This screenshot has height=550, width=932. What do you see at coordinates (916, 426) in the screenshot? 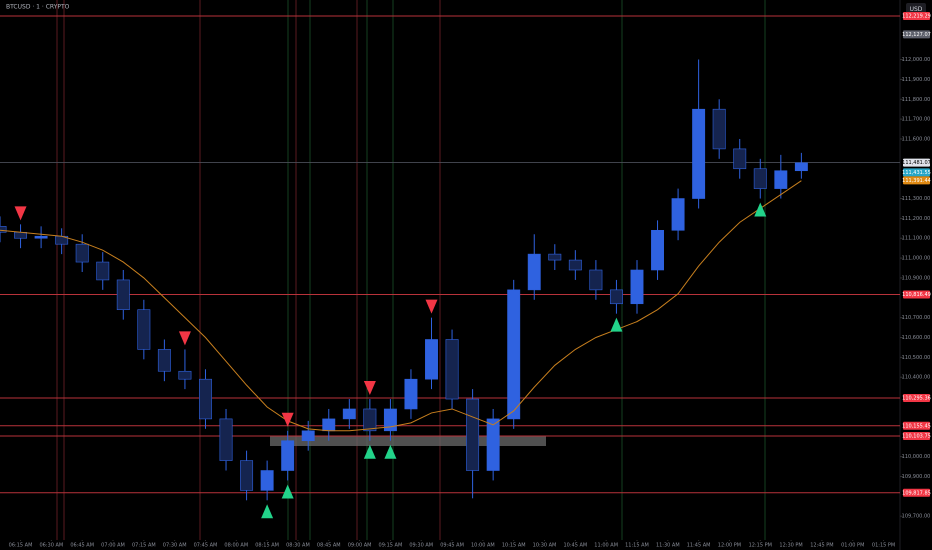
I see `level-label: 110,155.45` at bounding box center [916, 426].